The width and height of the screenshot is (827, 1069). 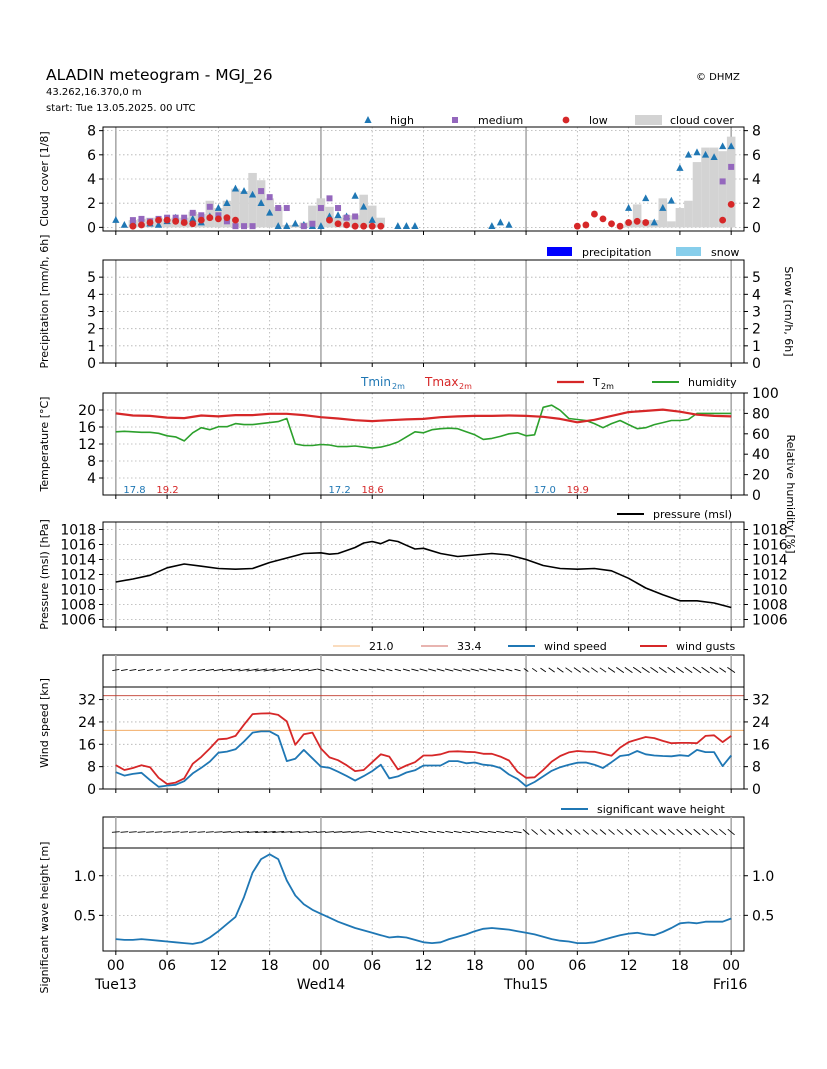 I want to click on wind-gusts-line, so click(x=423, y=748).